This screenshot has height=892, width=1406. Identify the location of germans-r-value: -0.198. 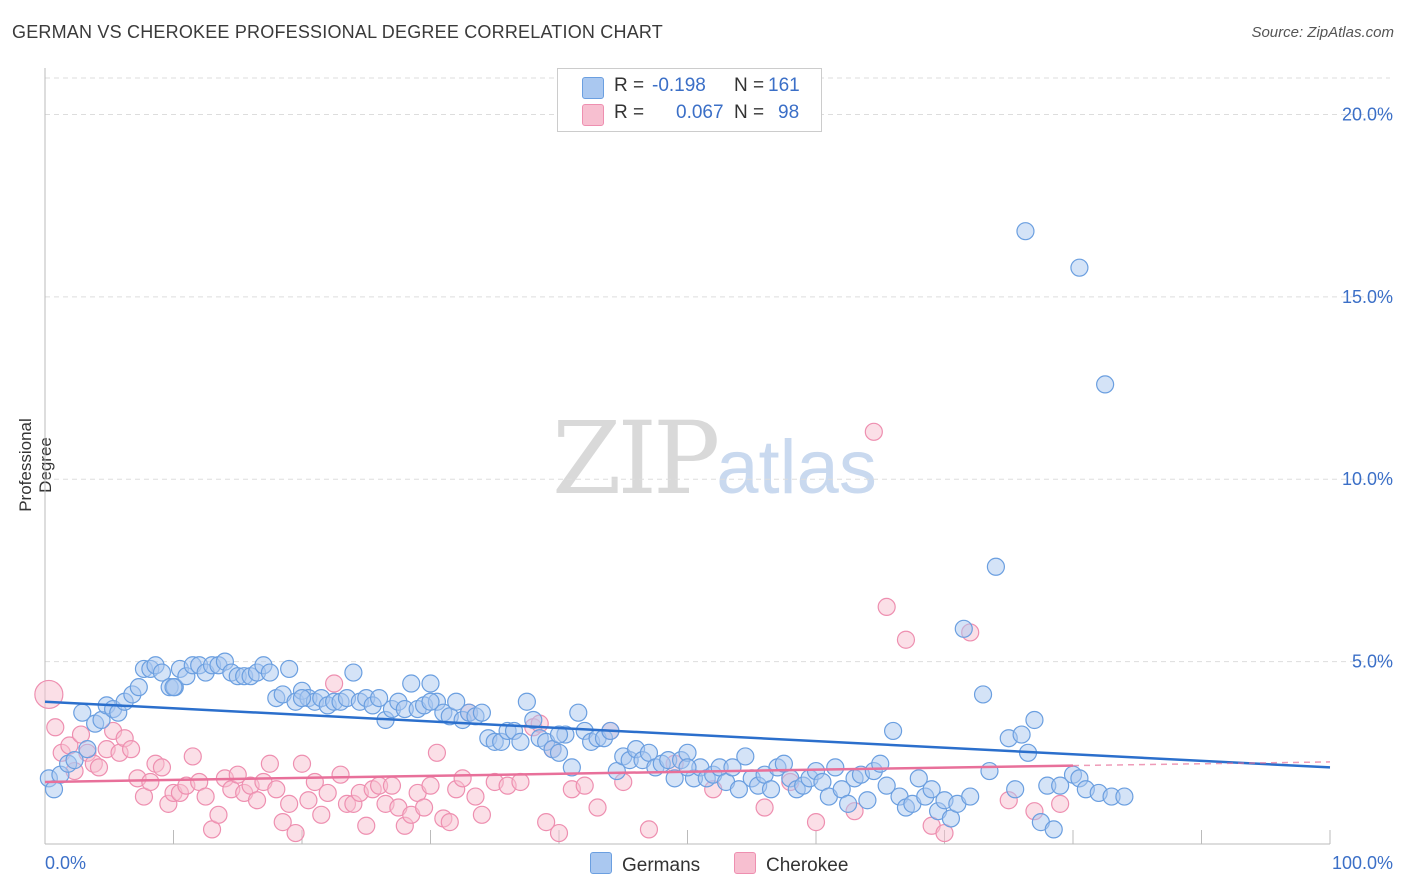
(679, 85).